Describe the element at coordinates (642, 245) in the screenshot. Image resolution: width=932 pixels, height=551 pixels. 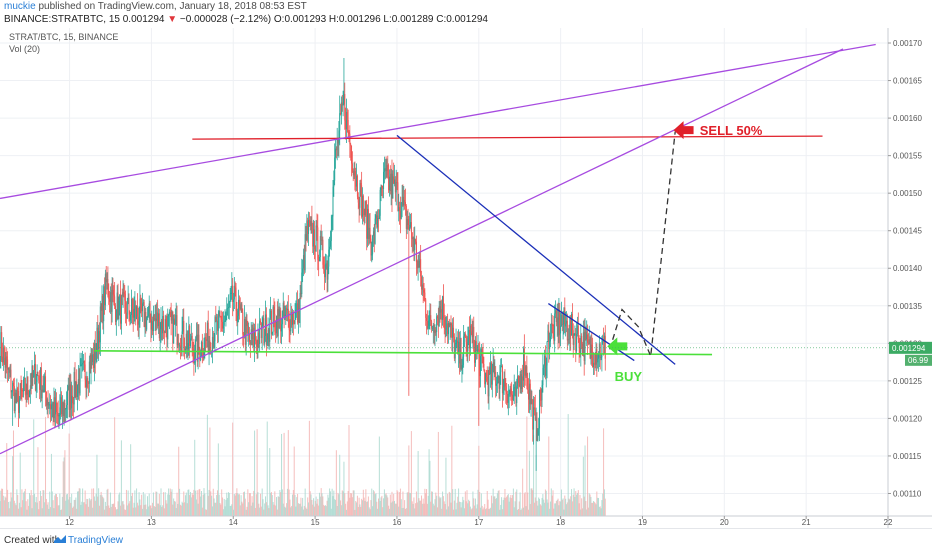
I see `projection-path` at that location.